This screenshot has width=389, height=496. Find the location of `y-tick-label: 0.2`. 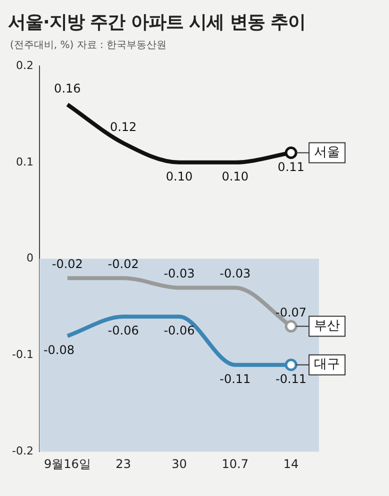

y-tick-label: 0.2 is located at coordinates (25, 65).